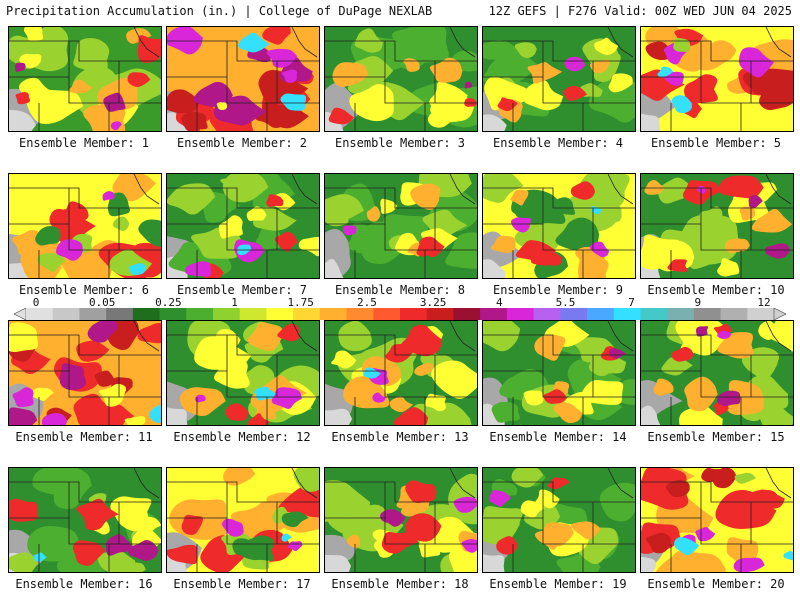 This screenshot has width=800, height=600. Describe the element at coordinates (716, 437) in the screenshot. I see `ensemble-member-label: Ensemble Member: 15` at that location.